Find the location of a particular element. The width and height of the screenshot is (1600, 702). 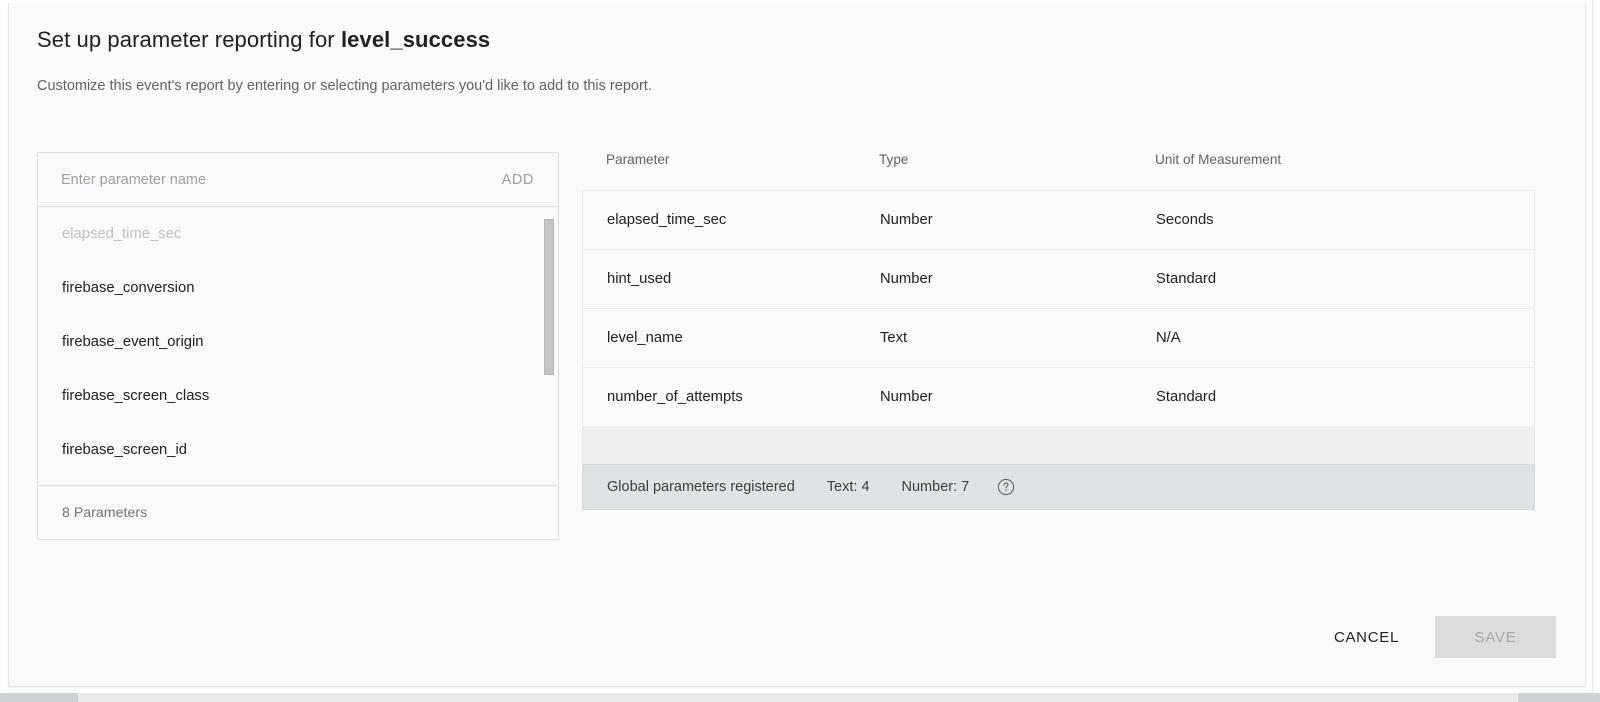

cell-type: Text is located at coordinates (894, 338).